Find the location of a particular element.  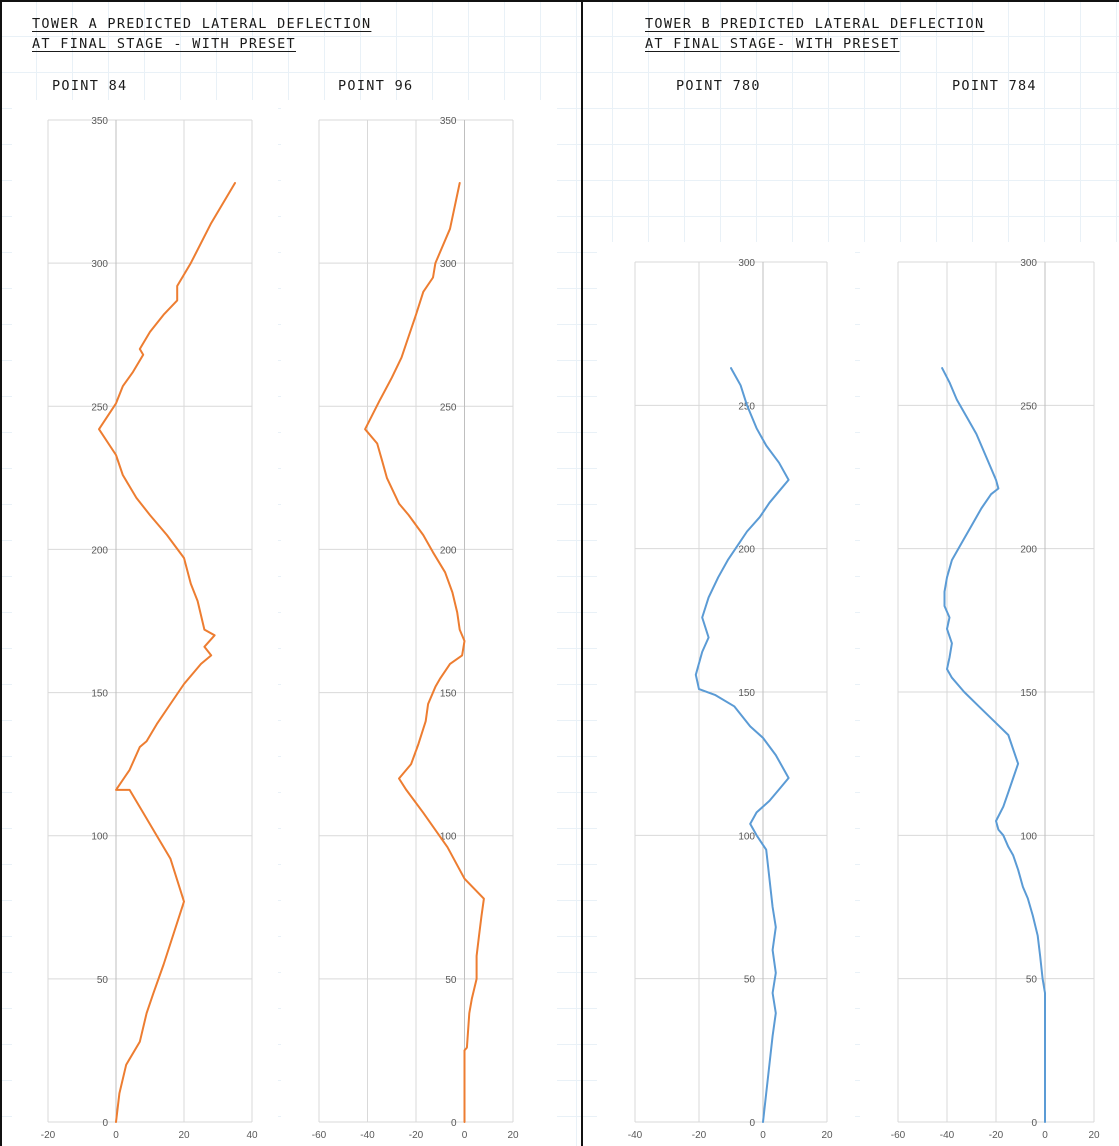

tower-b-heading-line2: AT FINAL STAGE- WITH PRESET is located at coordinates (772, 44).